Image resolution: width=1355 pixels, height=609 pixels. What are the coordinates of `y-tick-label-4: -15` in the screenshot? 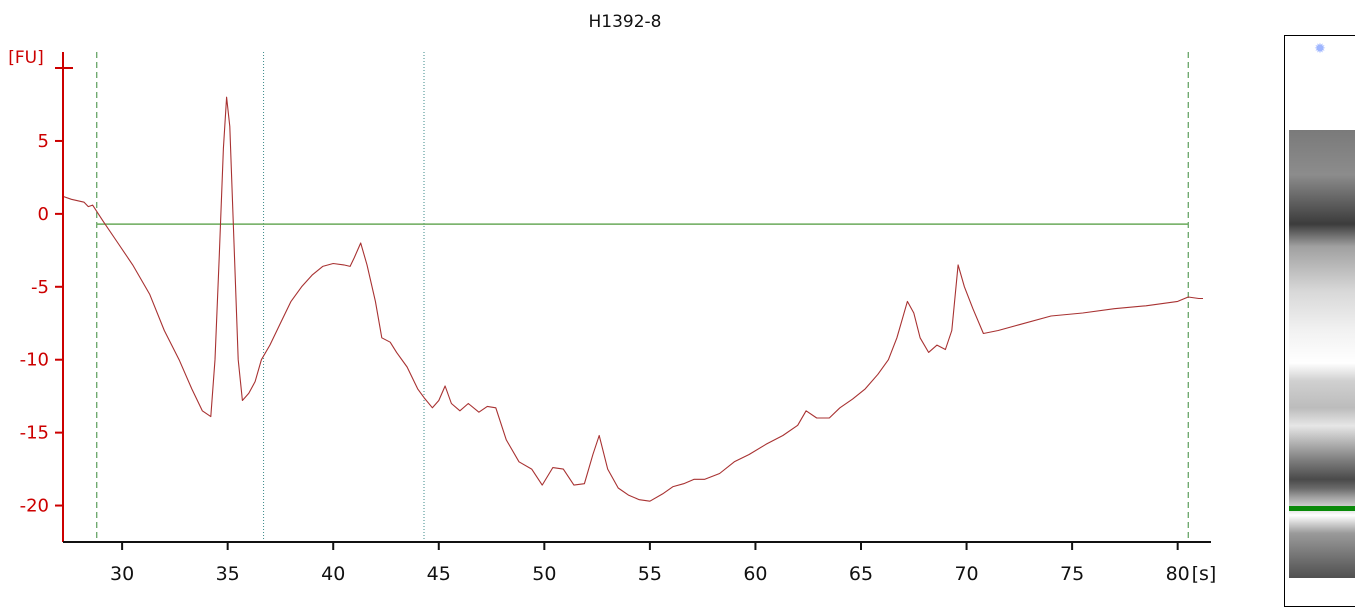 It's located at (34, 433).